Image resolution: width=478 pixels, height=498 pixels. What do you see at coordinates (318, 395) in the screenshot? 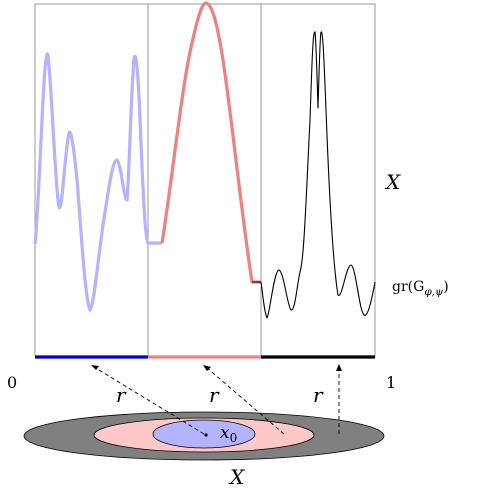
I see `radius-label-3: r` at bounding box center [318, 395].